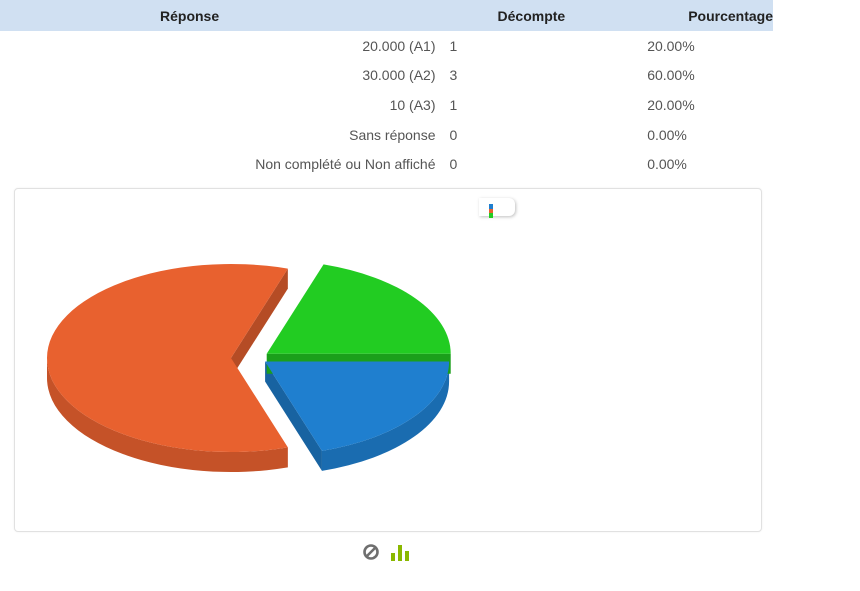  Describe the element at coordinates (345, 164) in the screenshot. I see `row-label: Non complété ou Non affiché` at that location.